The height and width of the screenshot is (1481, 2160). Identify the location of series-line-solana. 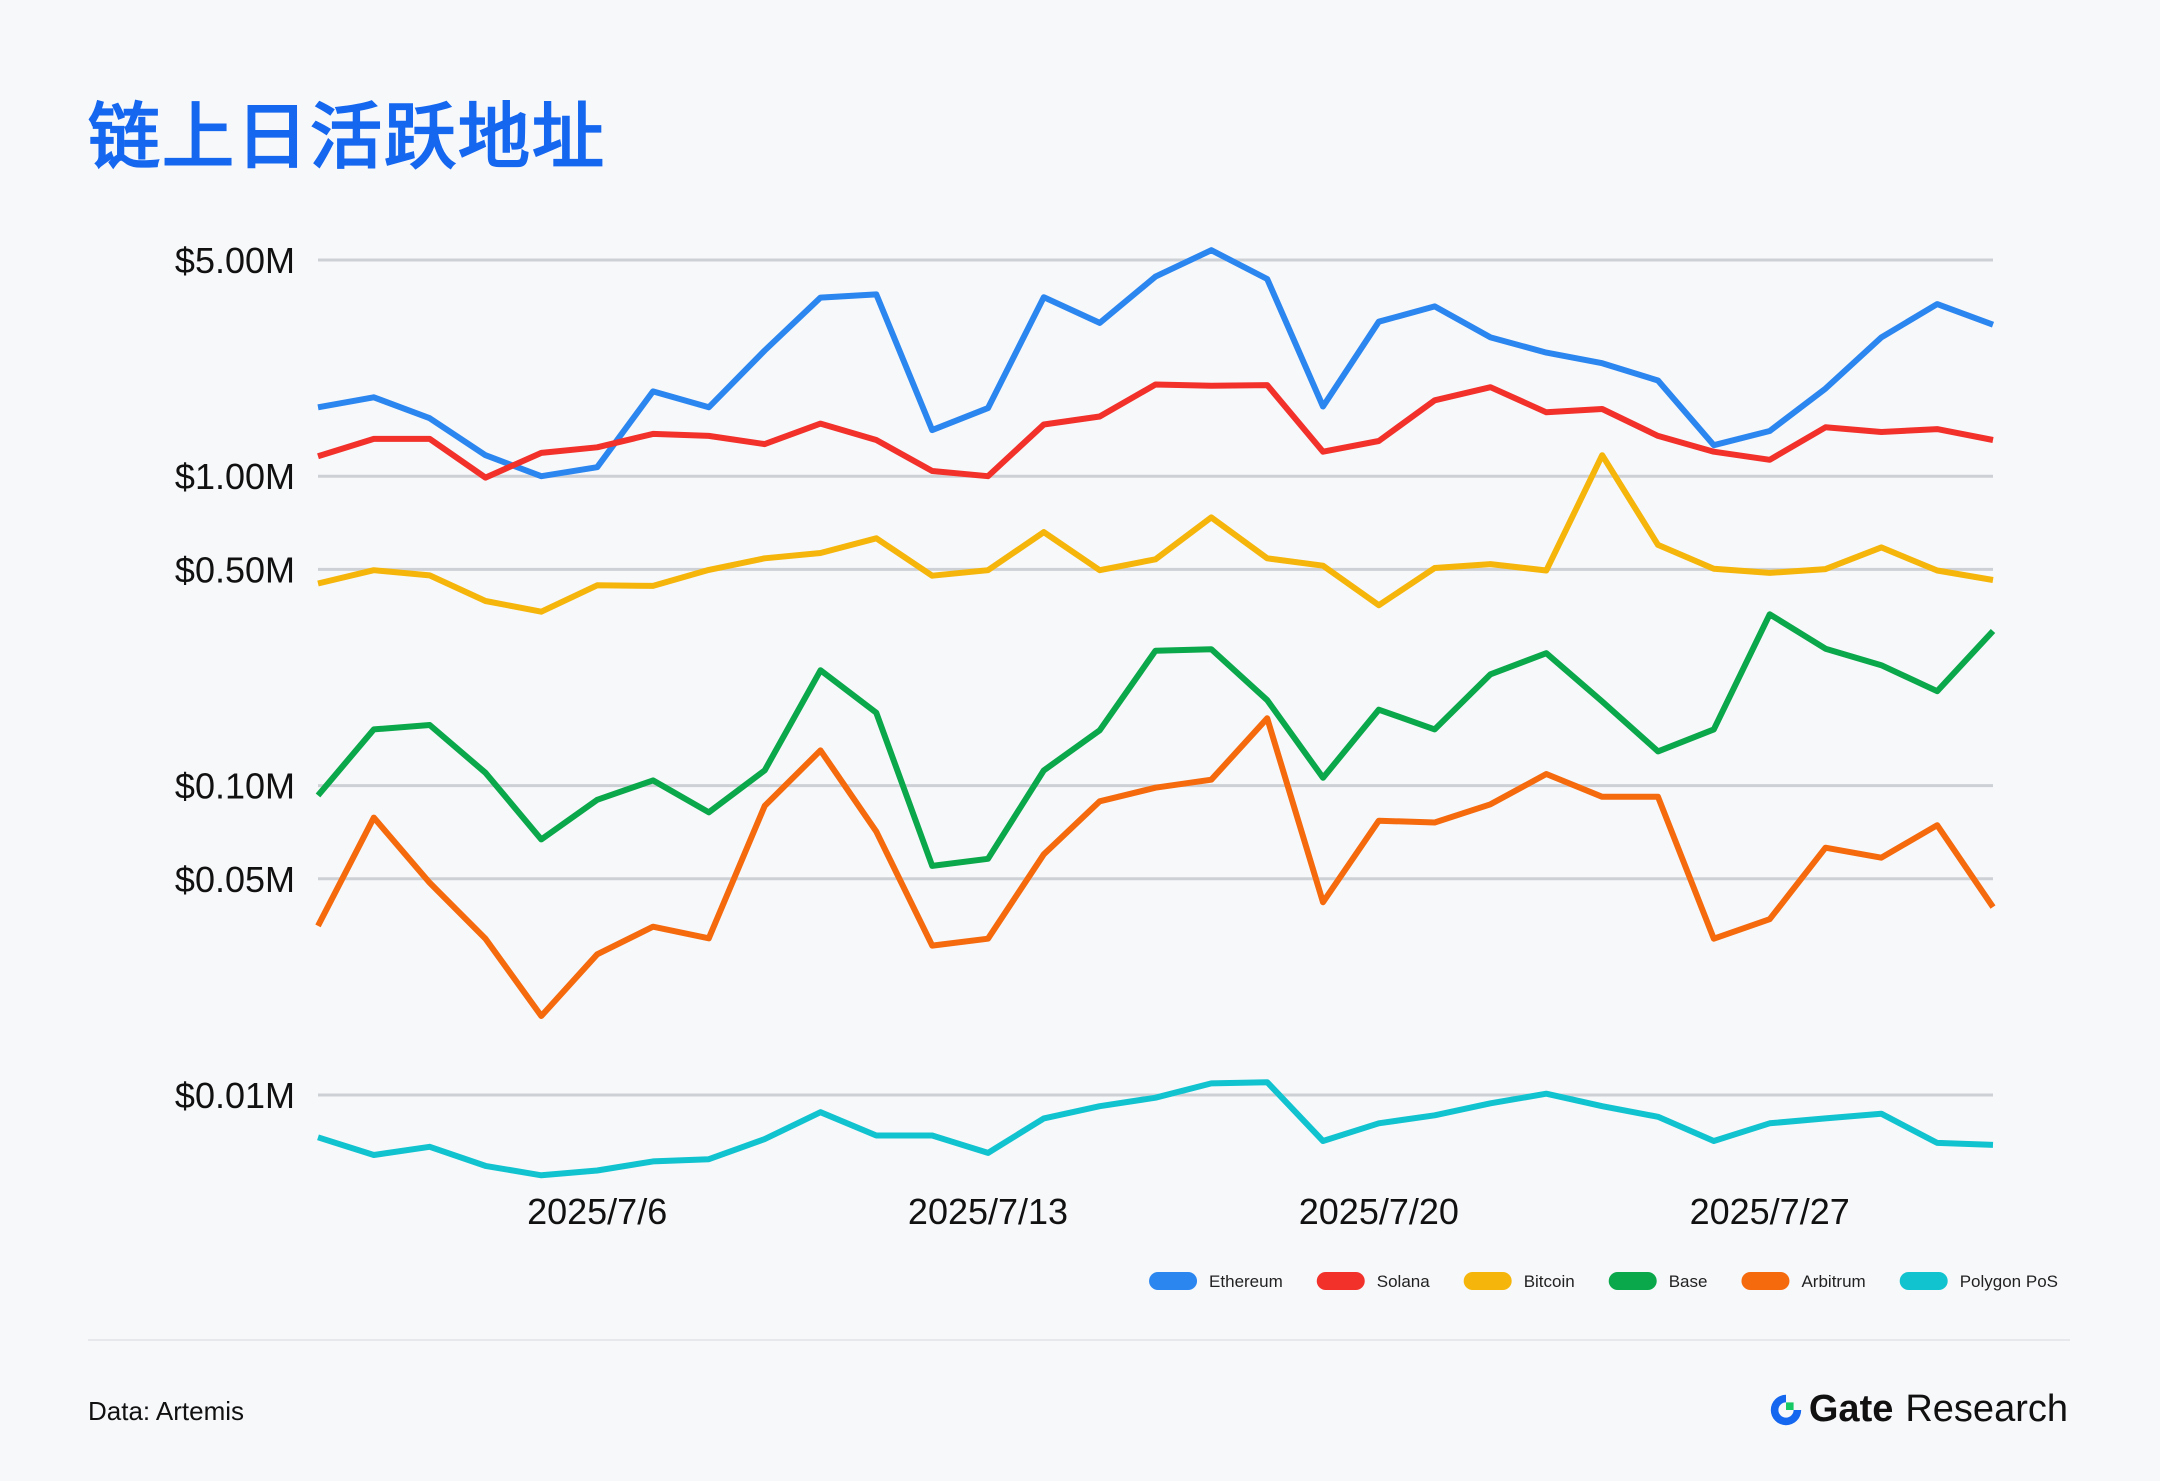
(1155, 431).